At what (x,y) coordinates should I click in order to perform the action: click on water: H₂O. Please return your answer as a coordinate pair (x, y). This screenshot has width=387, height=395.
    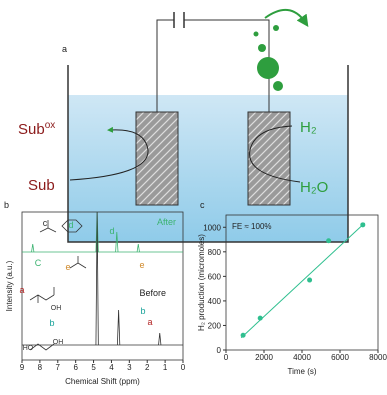
    Looking at the image, I should click on (314, 187).